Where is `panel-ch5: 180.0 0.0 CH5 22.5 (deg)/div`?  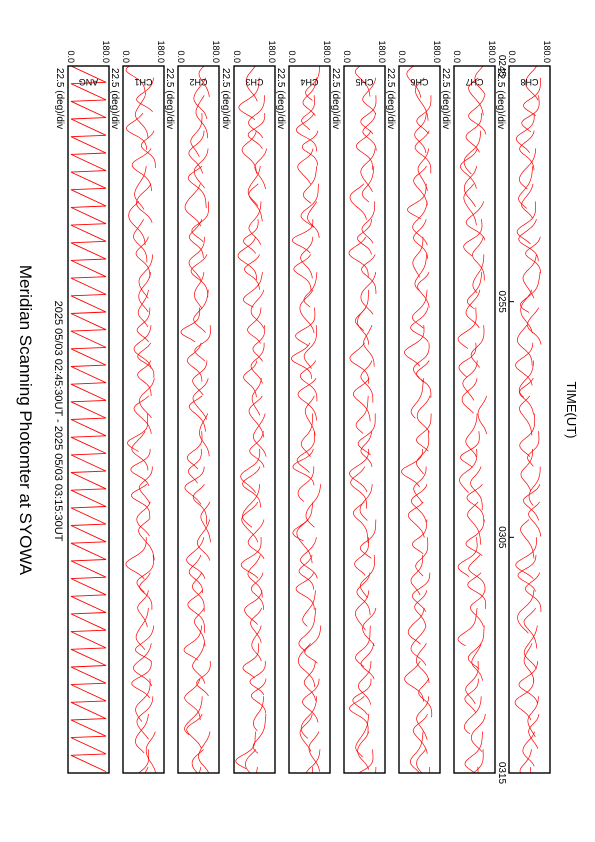 panel-ch5: 180.0 0.0 CH5 22.5 (deg)/div is located at coordinates (358, 407).